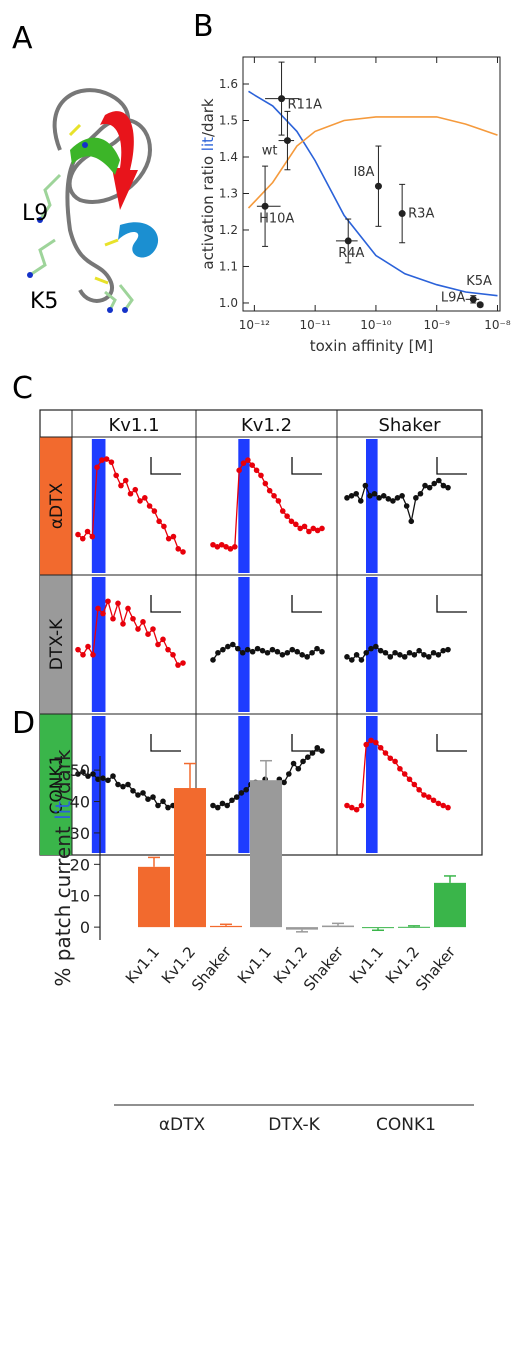  Describe the element at coordinates (22, 388) in the screenshot. I see `panel-label: C` at that location.